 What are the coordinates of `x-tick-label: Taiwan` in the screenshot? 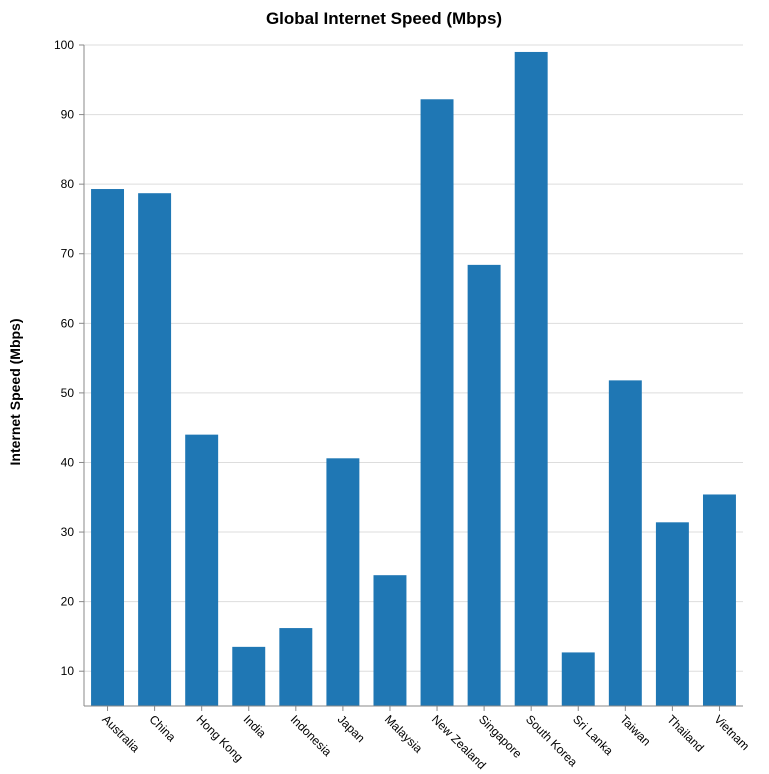 It's located at (635, 730).